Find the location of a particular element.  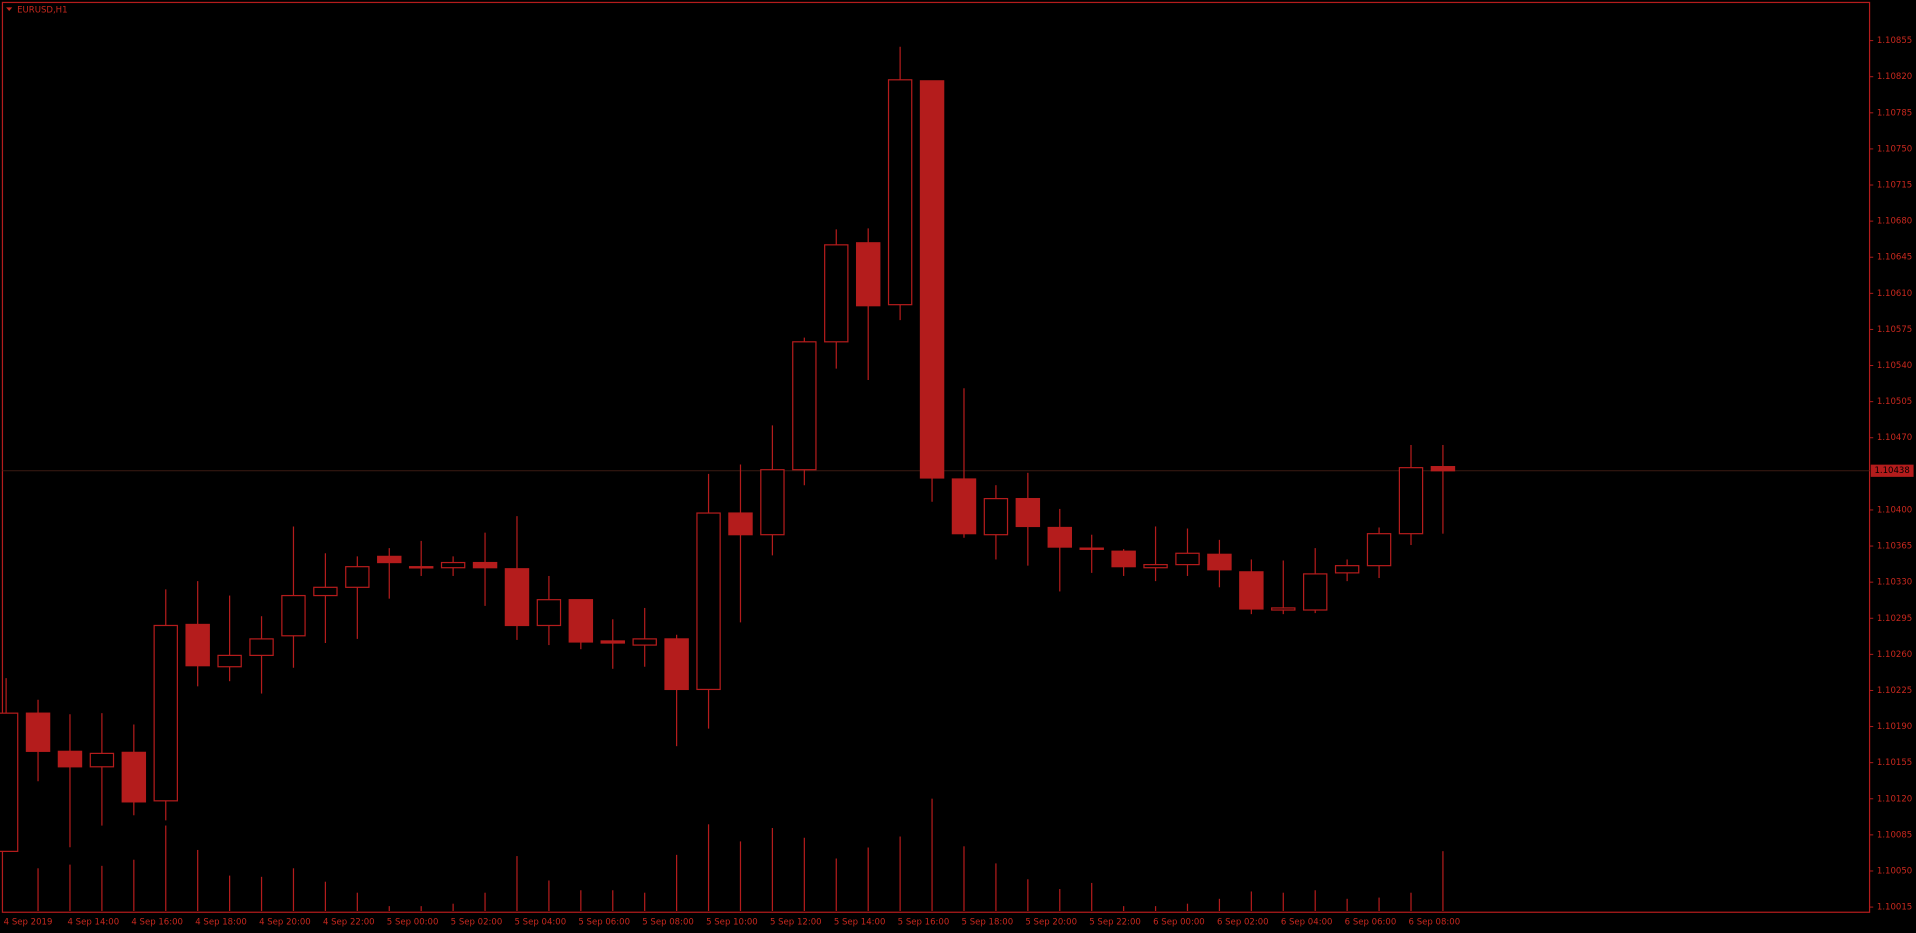

y-tick-label: 1.10575 is located at coordinates (1894, 330).